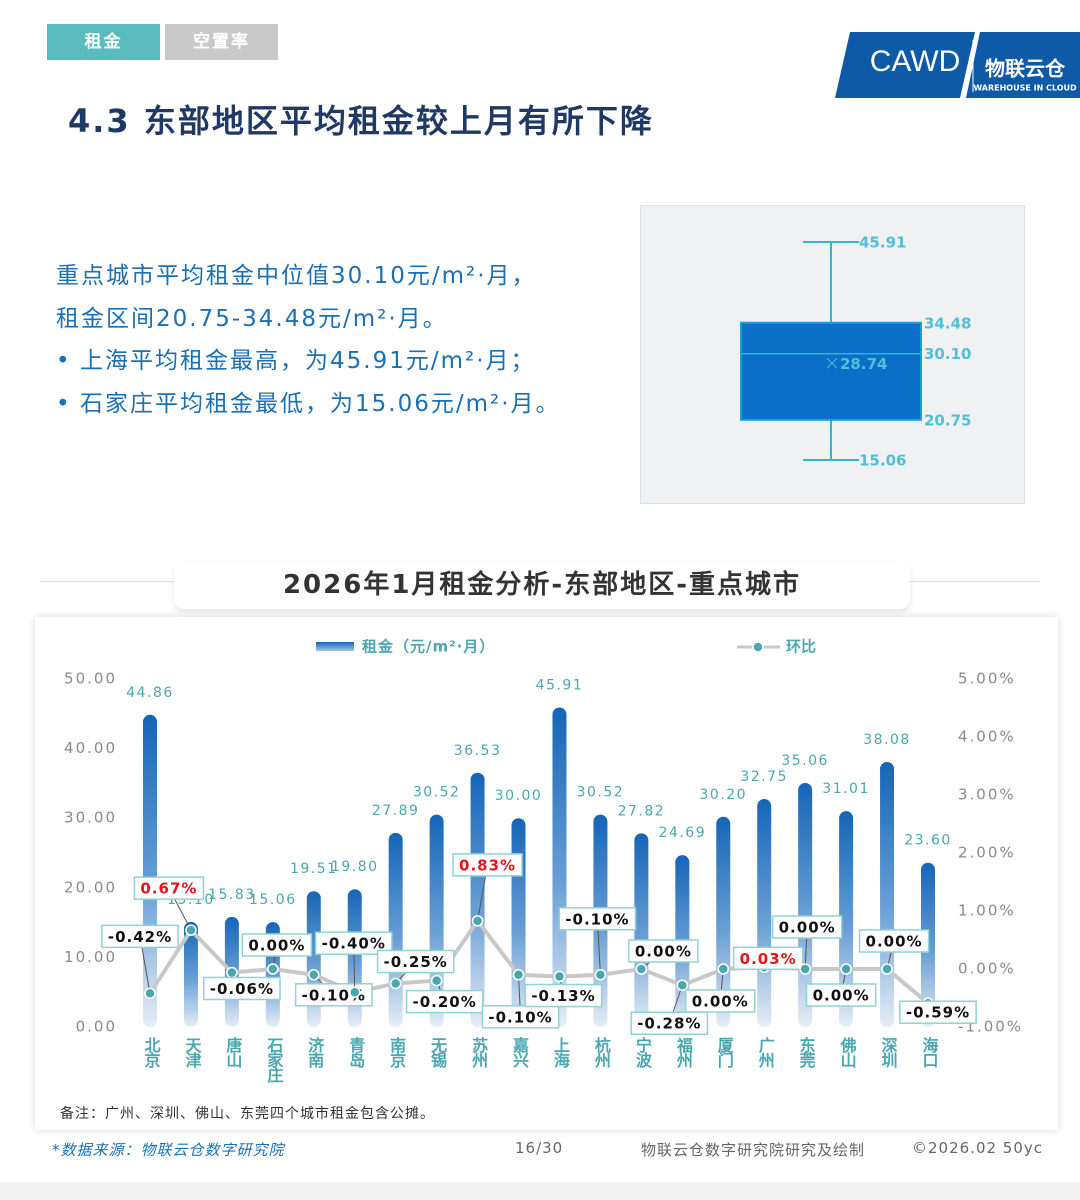 Image resolution: width=1080 pixels, height=1200 pixels. I want to click on x-tick-label: 南京, so click(396, 1052).